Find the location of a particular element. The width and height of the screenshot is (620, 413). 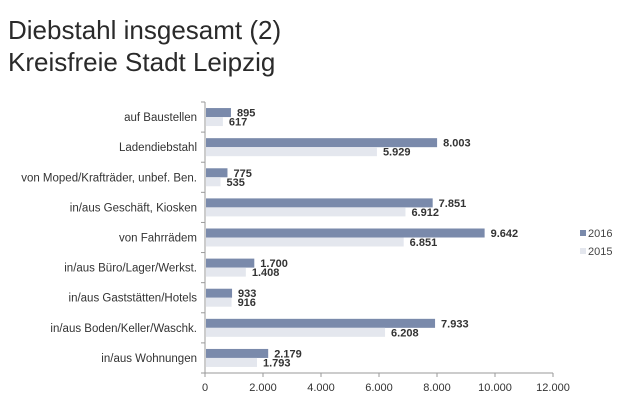

value-label-2015: 6.912 is located at coordinates (425, 213).